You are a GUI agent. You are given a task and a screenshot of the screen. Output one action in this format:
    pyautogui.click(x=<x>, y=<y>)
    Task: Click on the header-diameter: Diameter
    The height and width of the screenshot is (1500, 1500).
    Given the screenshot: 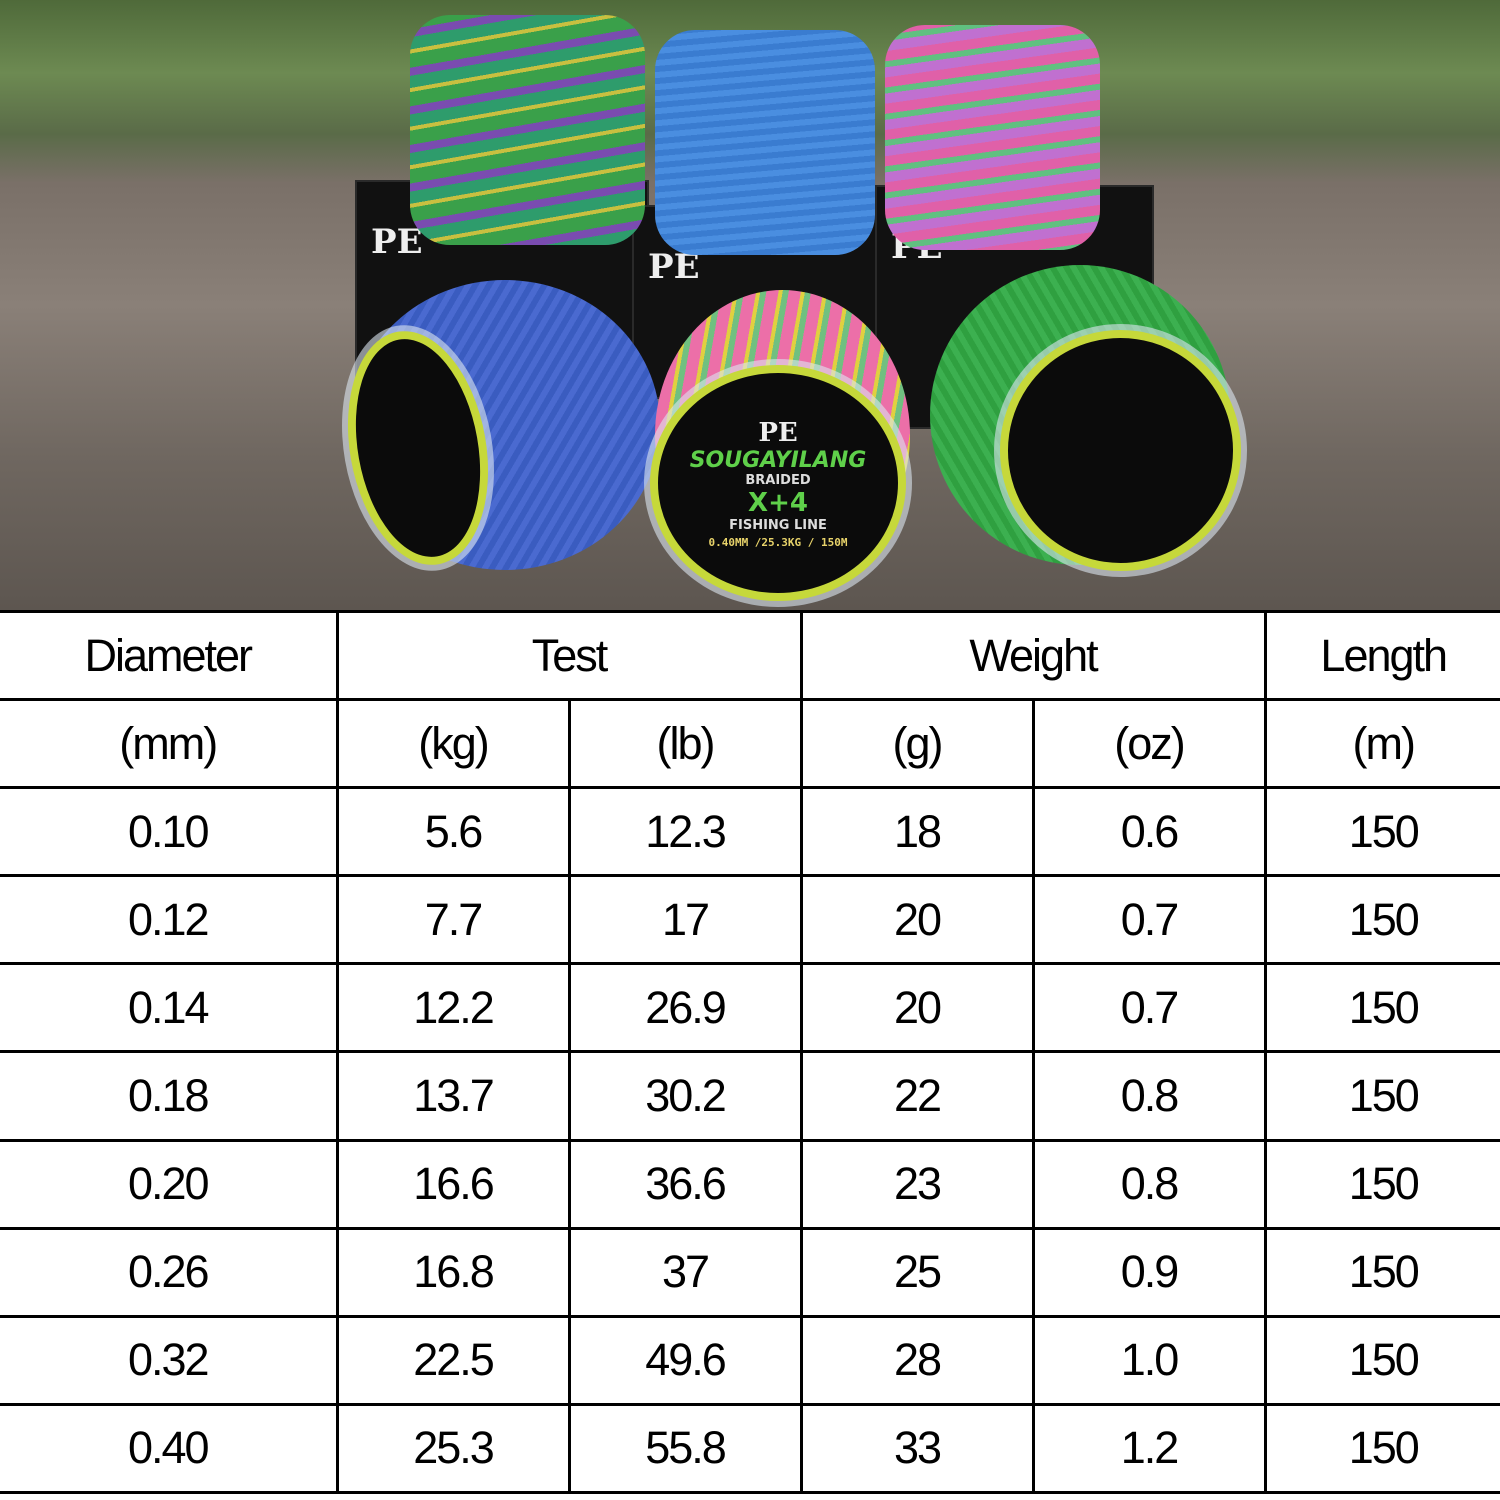 What is the action you would take?
    pyautogui.click(x=169, y=655)
    